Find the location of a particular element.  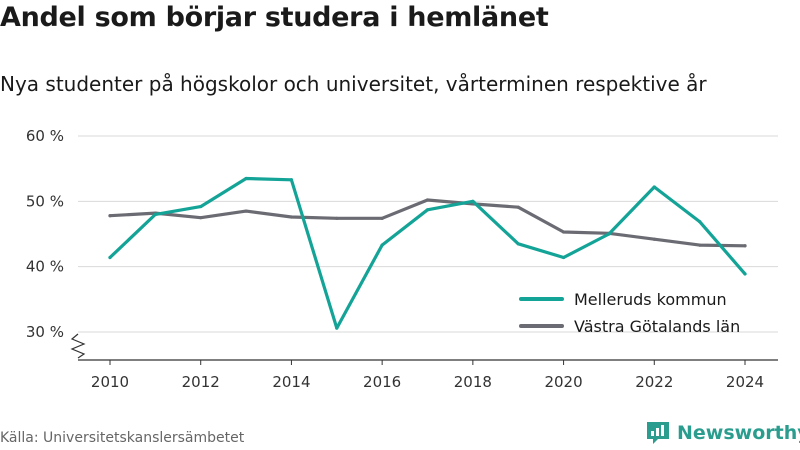

newsworthy-logo-icon is located at coordinates (658, 433).